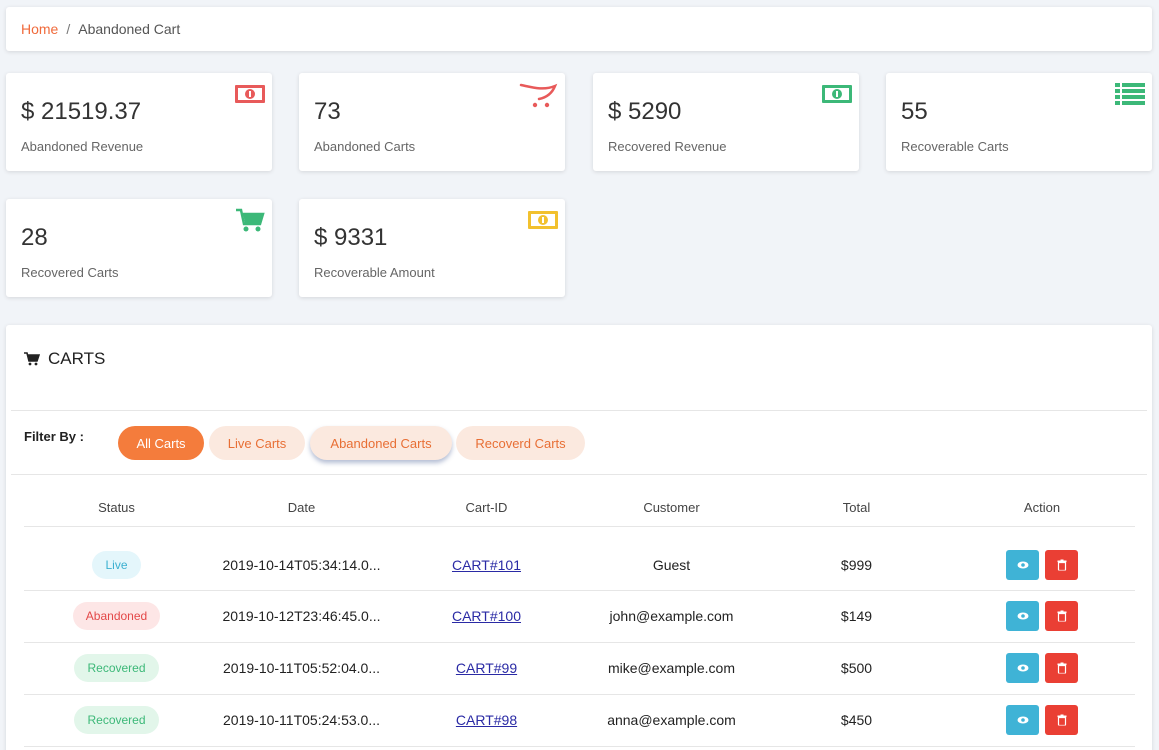 The image size is (1159, 750). Describe the element at coordinates (486, 616) in the screenshot. I see `cart-id-link: CART#100` at that location.